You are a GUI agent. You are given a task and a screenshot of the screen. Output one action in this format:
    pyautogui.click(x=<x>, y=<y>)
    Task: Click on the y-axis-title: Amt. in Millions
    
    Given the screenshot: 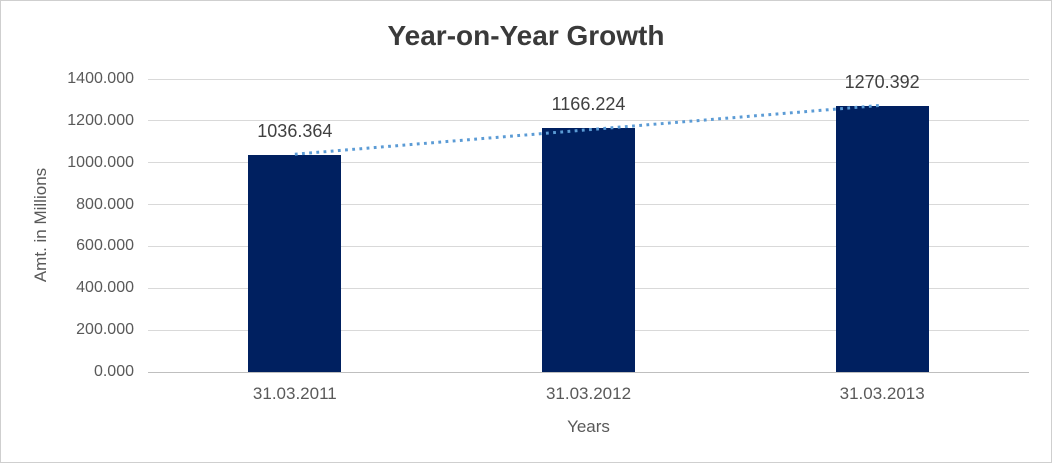 What is the action you would take?
    pyautogui.click(x=40, y=225)
    